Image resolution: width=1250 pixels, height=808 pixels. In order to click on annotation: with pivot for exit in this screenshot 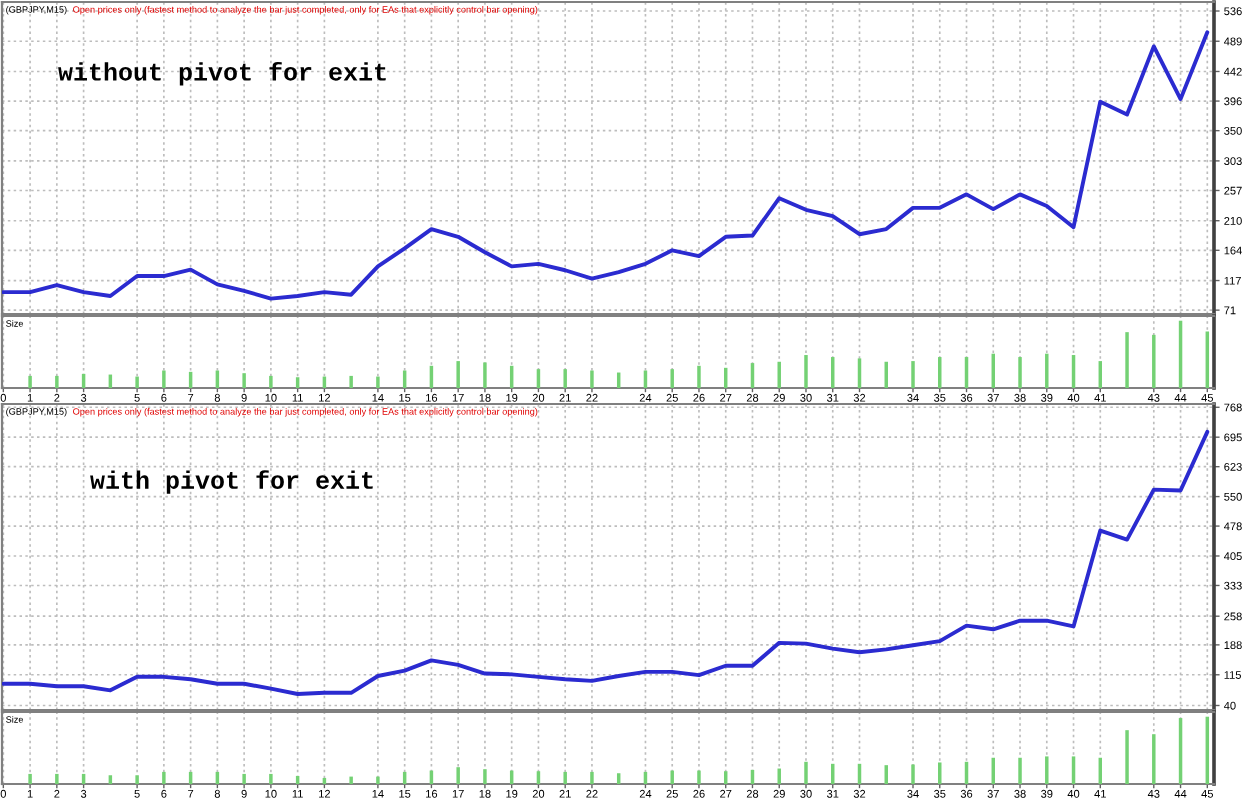, I will do `click(231, 482)`.